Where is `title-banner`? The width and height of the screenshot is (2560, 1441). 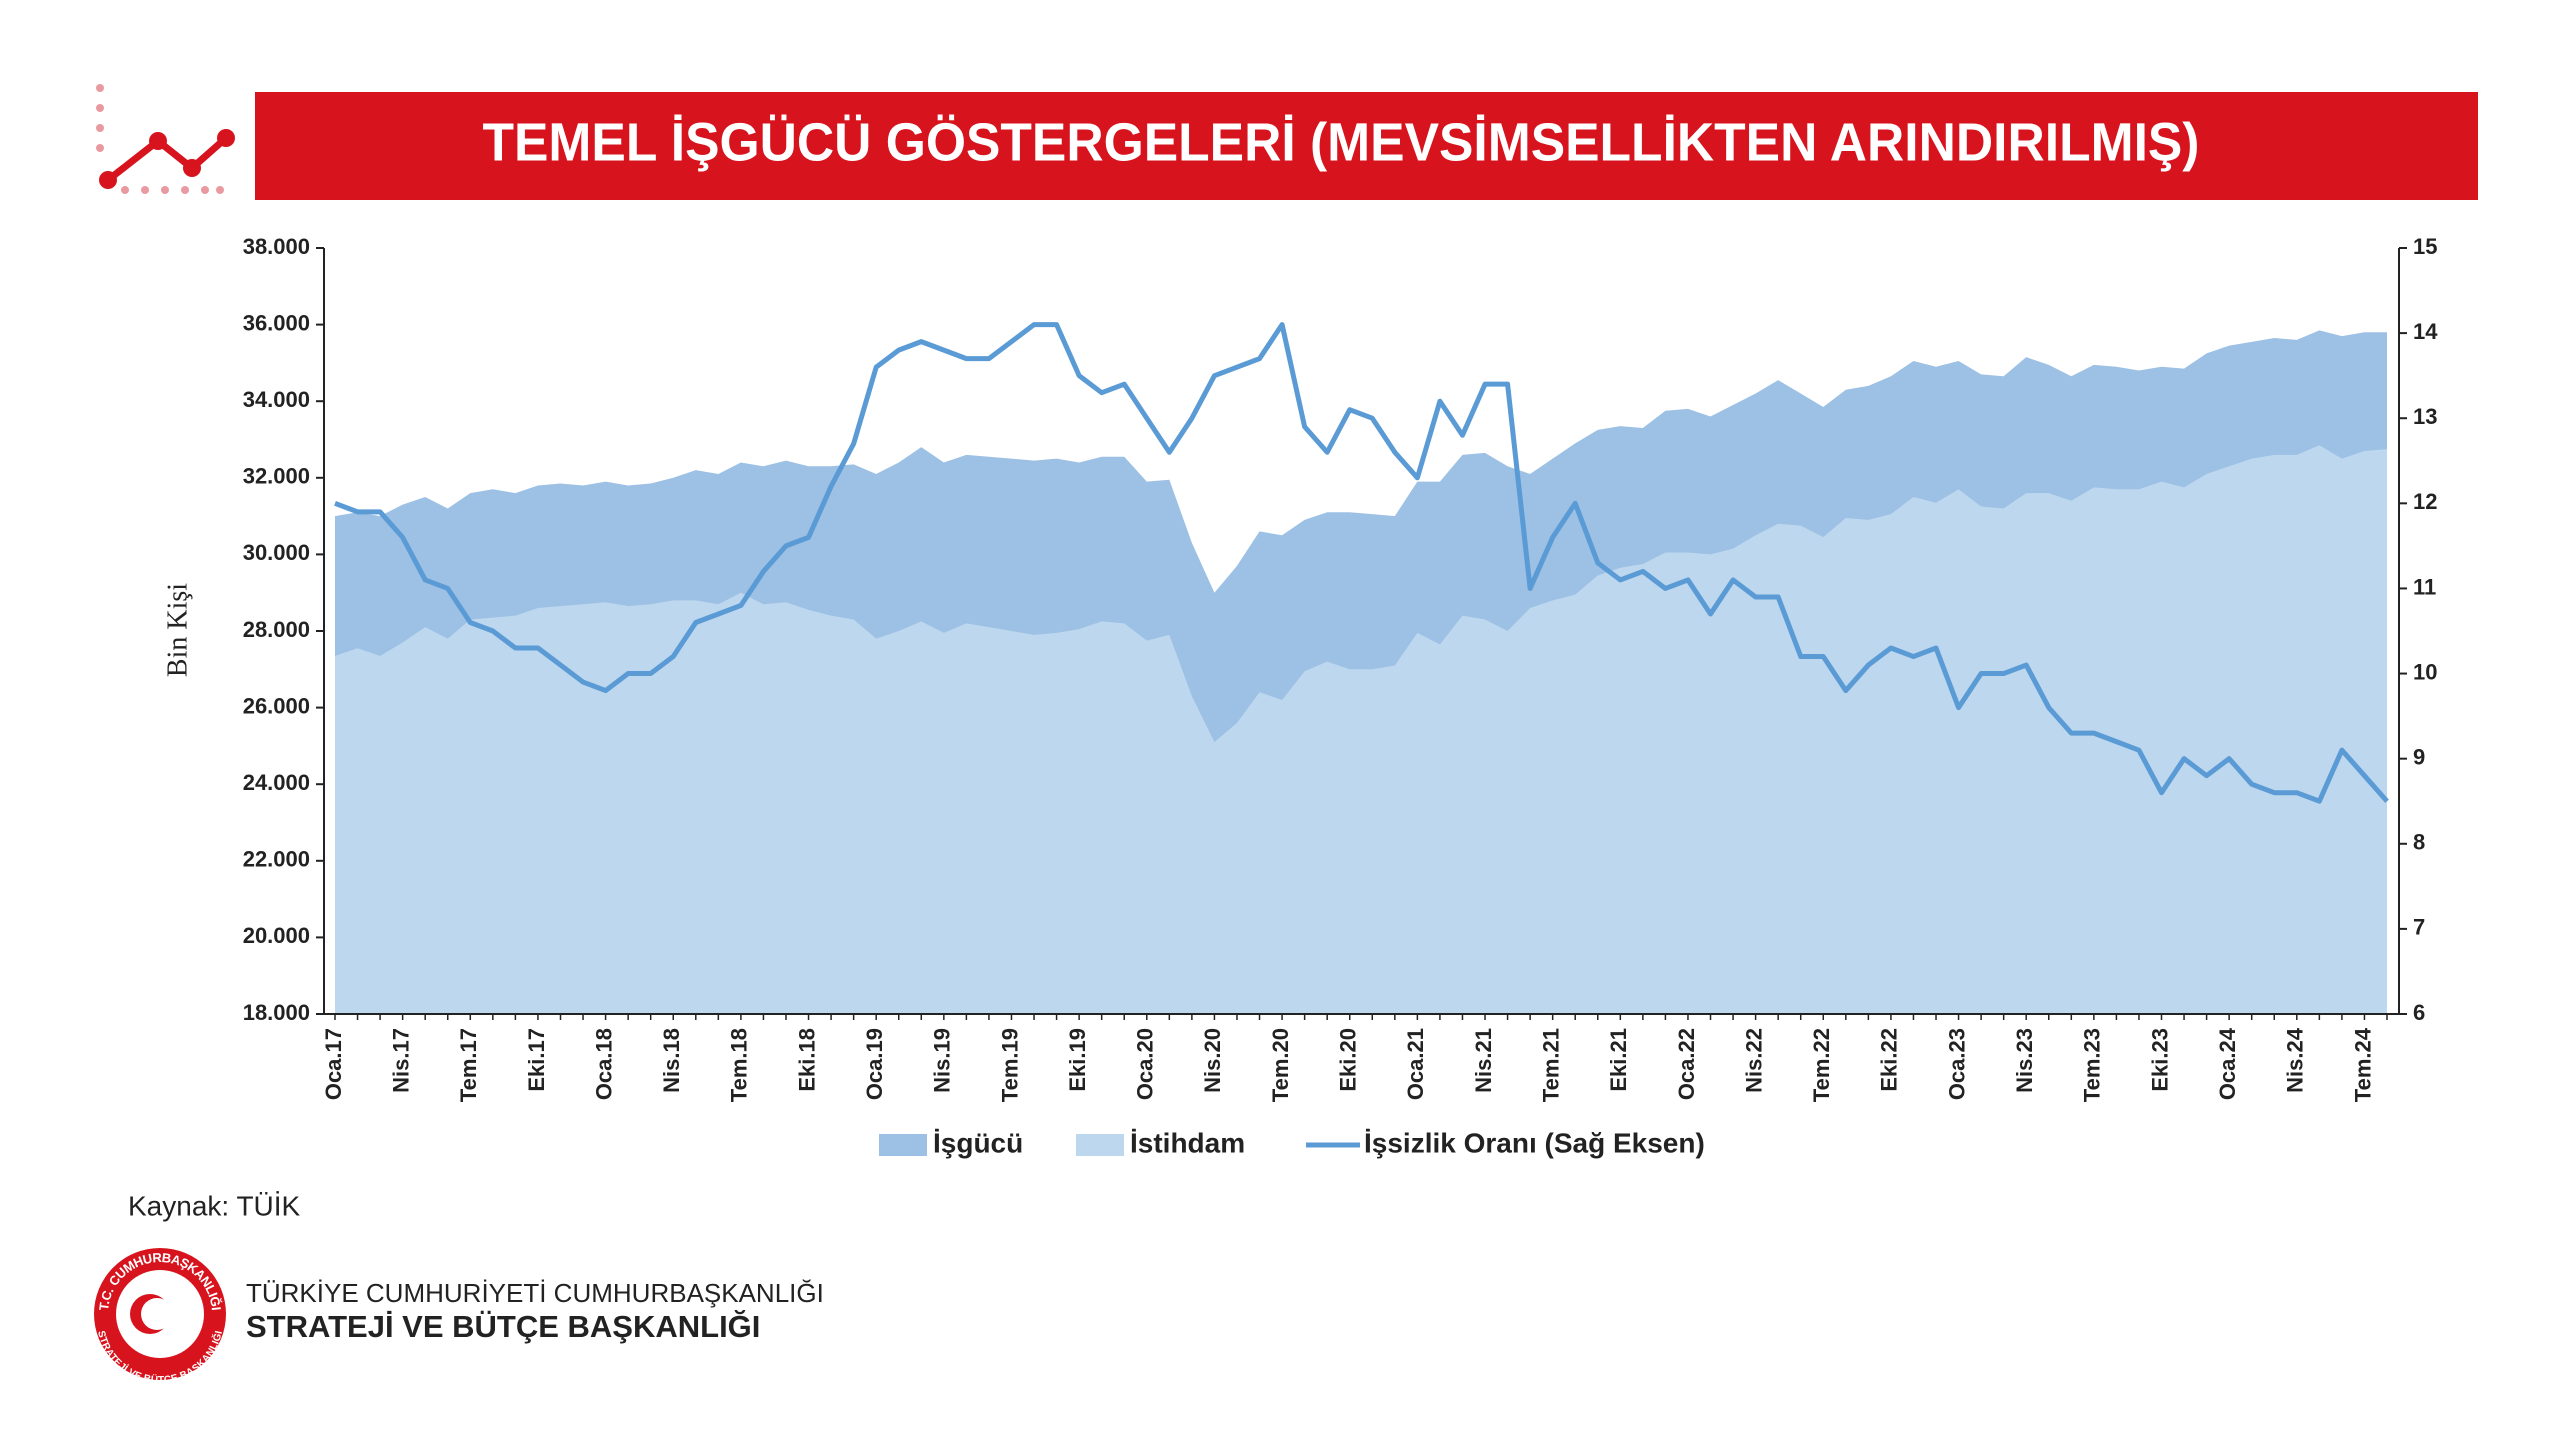 title-banner is located at coordinates (1366, 146).